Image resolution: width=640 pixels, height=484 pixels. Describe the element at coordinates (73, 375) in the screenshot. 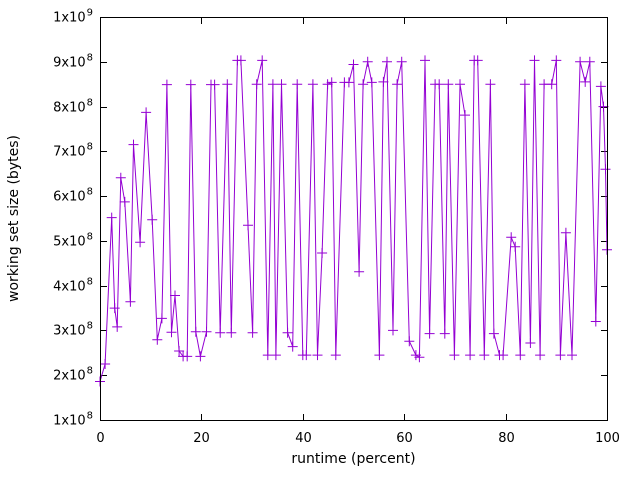

I see `y-tick-label: 2x10⁸` at that location.